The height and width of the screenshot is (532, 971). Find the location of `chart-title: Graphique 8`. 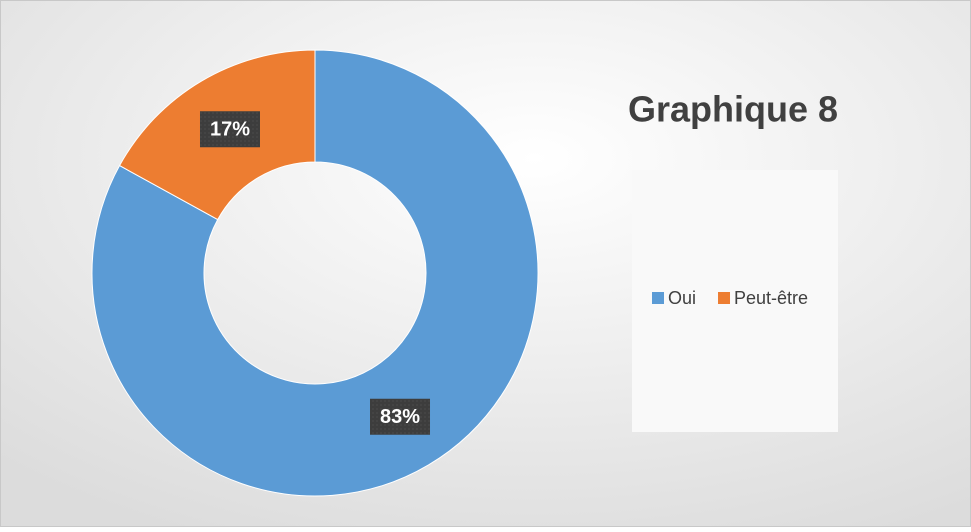

chart-title: Graphique 8 is located at coordinates (733, 109).